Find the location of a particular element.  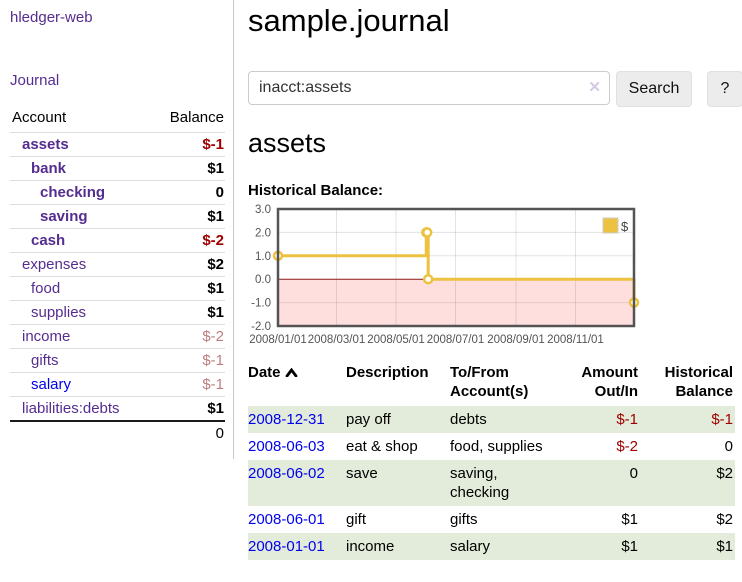

account-cell: gifts is located at coordinates (81, 360).